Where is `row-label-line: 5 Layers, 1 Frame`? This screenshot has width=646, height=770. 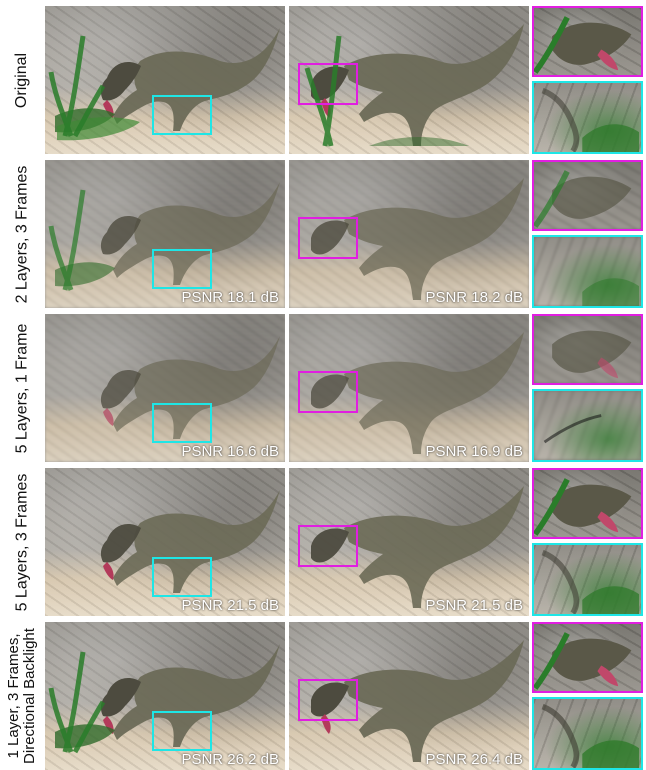
row-label-line: 5 Layers, 1 Frame is located at coordinates (22, 388).